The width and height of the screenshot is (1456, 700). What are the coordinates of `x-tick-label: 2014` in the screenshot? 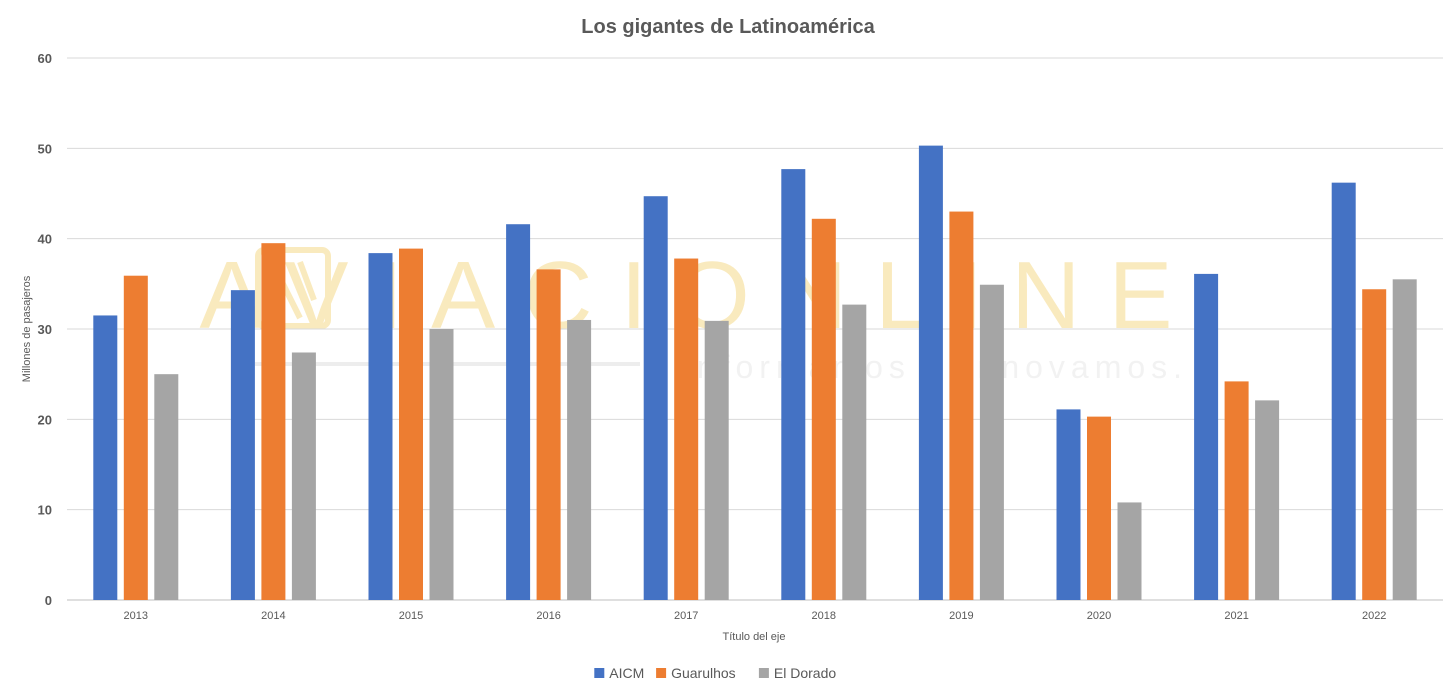 It's located at (273, 616).